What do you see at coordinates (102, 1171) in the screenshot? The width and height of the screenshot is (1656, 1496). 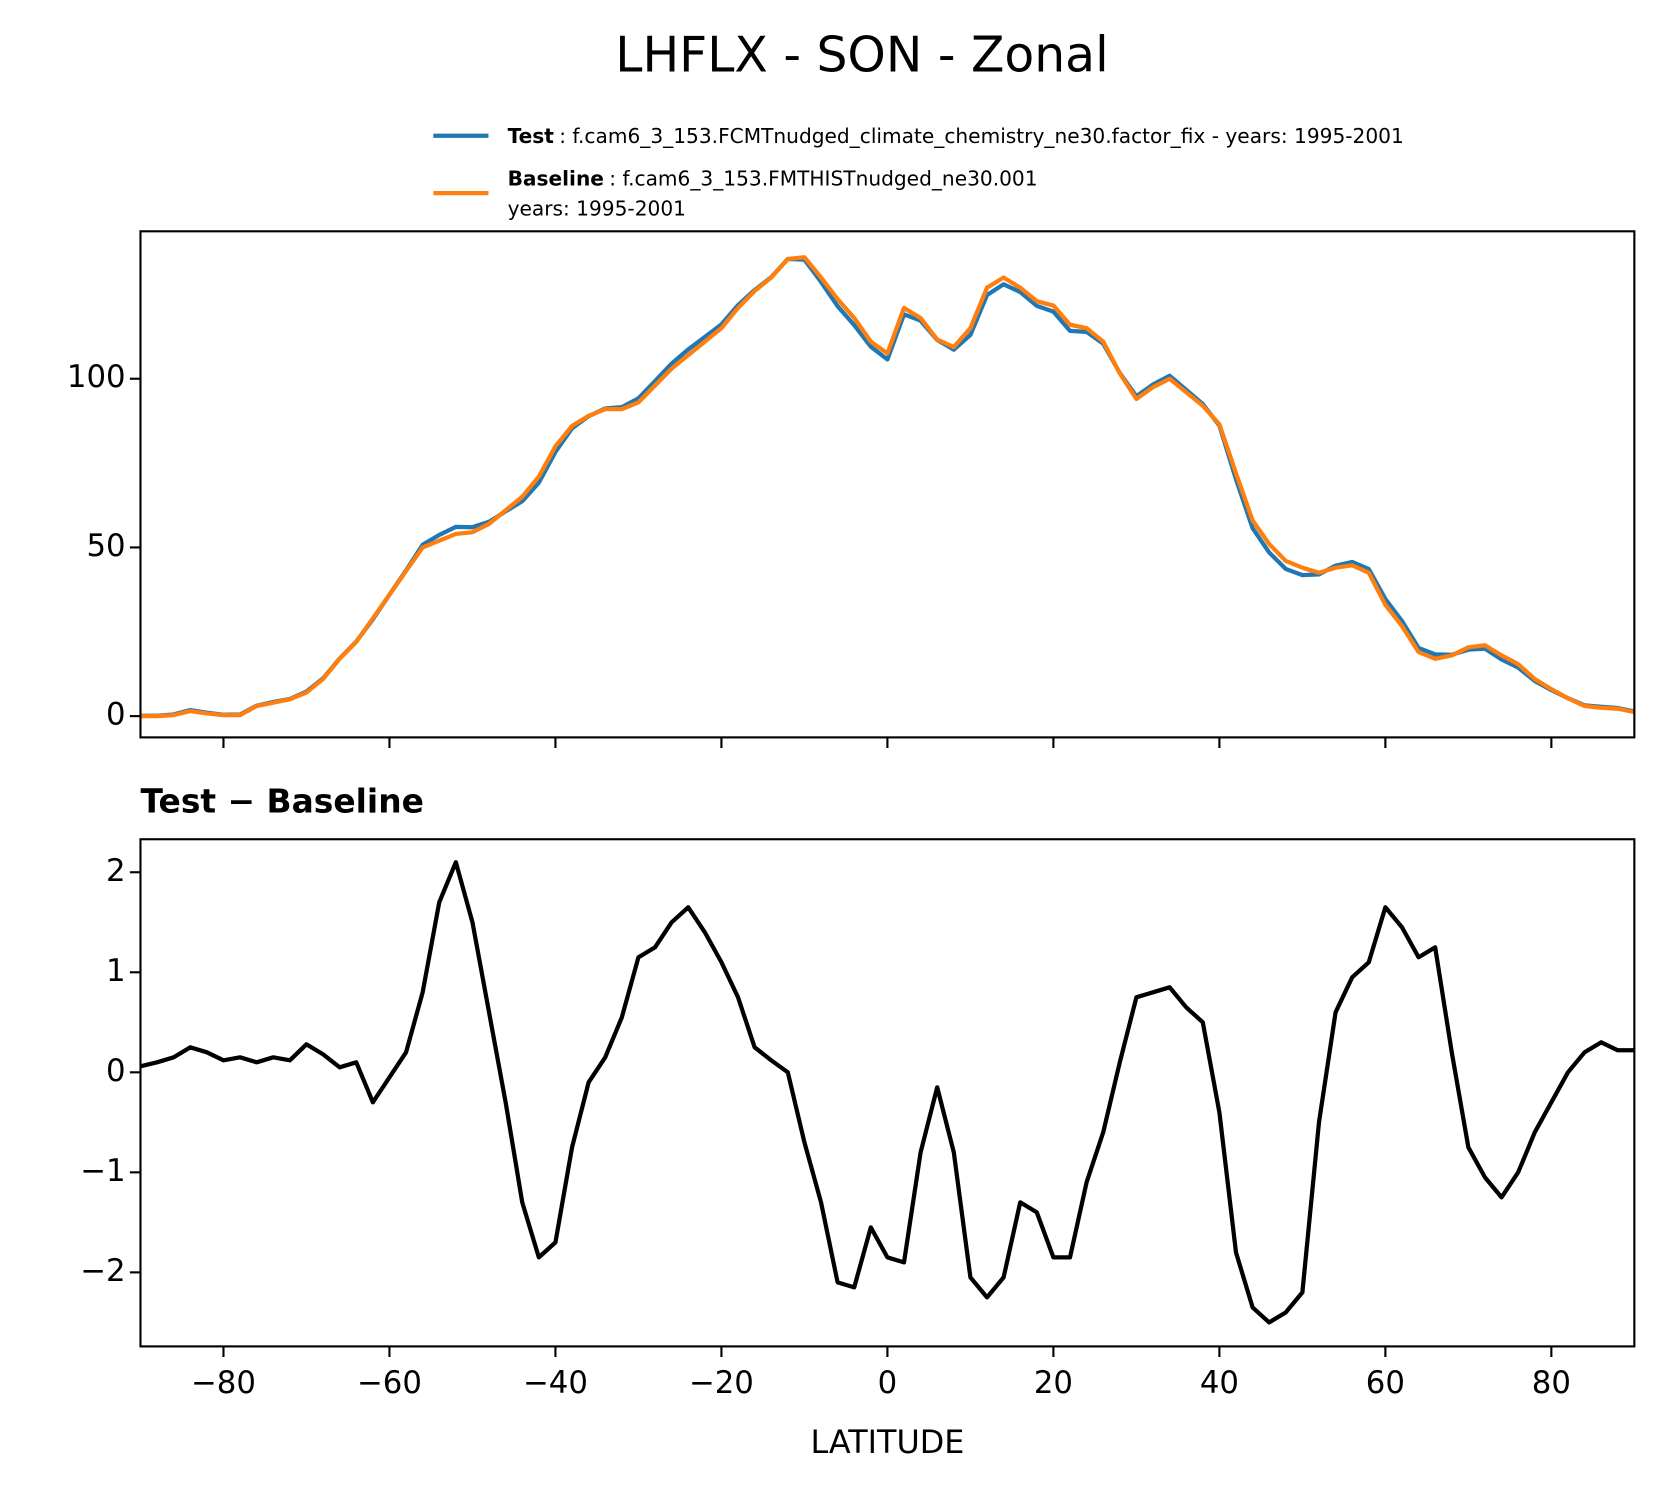 I see `y-tick-label: −1` at bounding box center [102, 1171].